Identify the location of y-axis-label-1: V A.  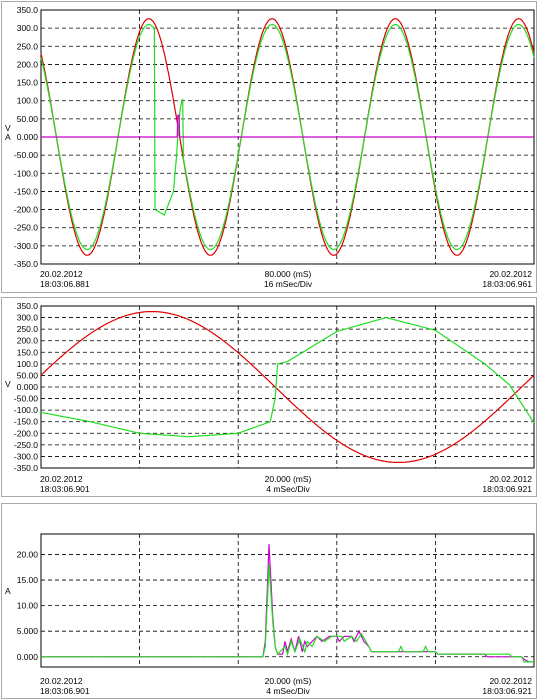
(8, 133).